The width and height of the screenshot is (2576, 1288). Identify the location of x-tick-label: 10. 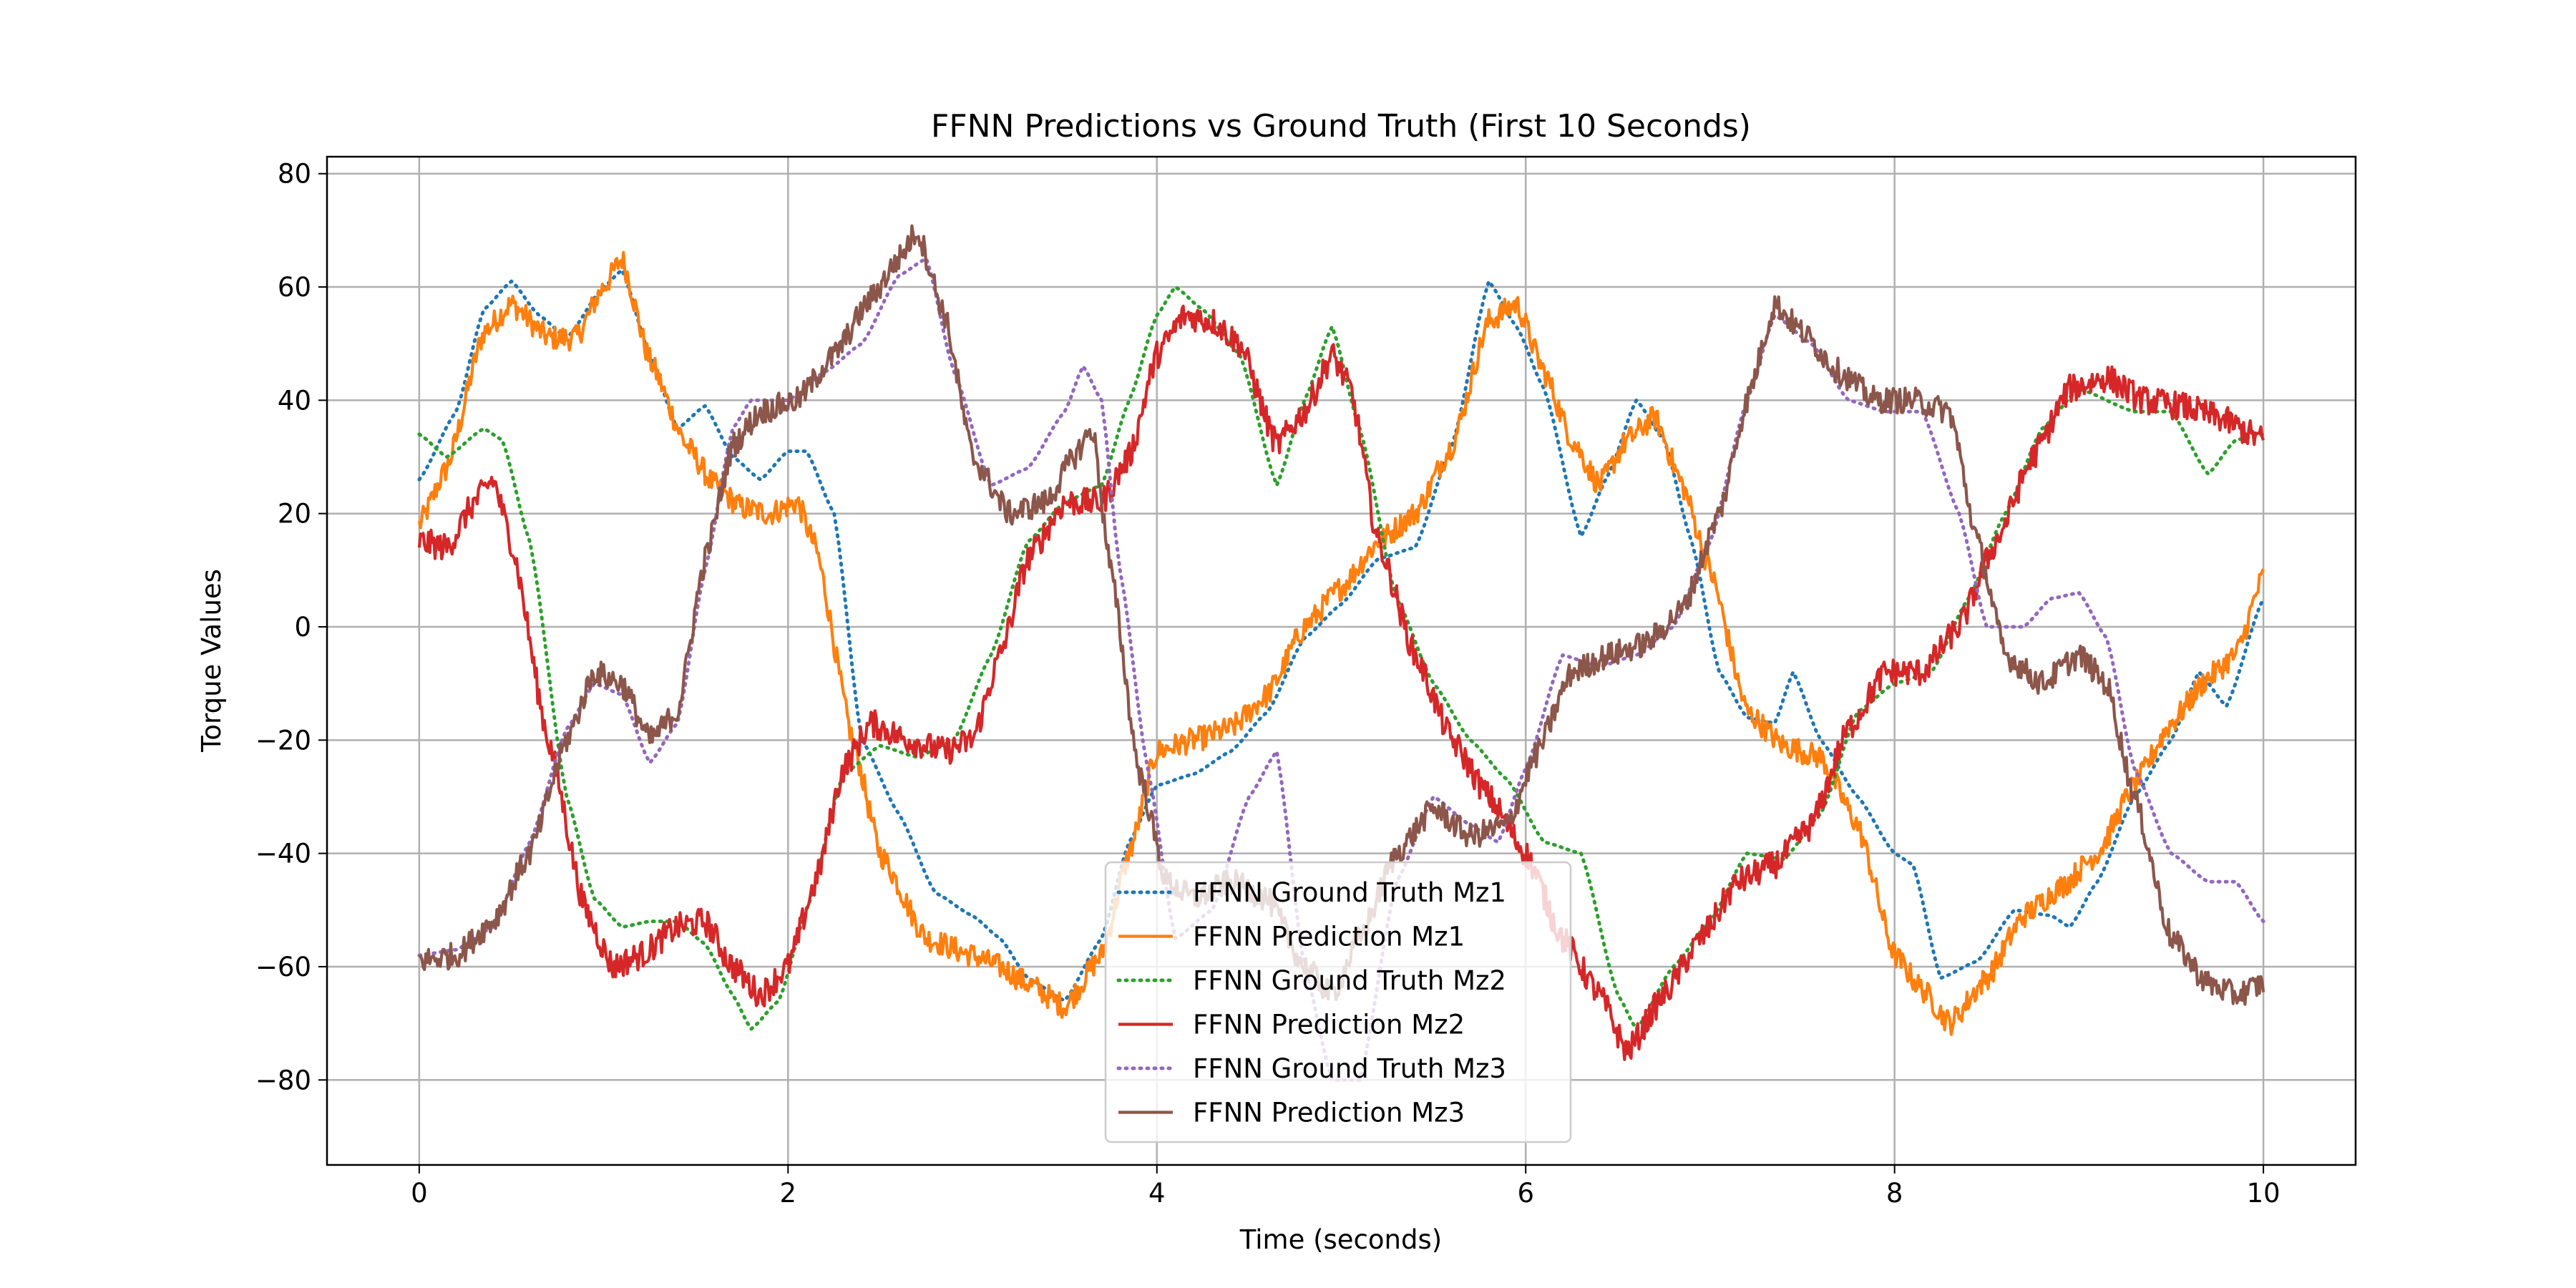
(2263, 1193).